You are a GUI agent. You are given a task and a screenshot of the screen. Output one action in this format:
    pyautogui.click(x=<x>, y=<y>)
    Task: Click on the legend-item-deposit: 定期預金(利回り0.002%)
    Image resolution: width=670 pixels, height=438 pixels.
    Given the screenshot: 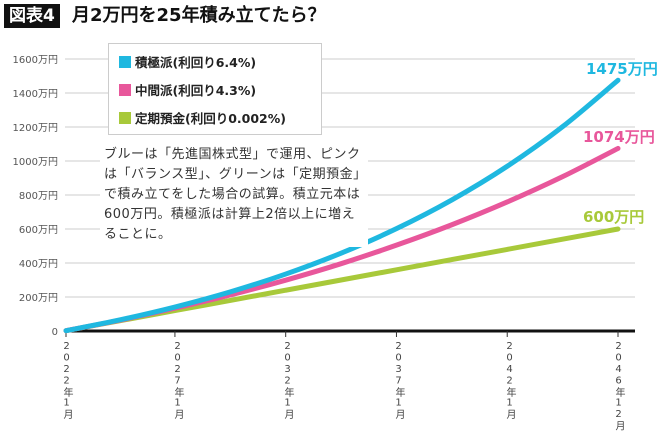 What is the action you would take?
    pyautogui.click(x=202, y=117)
    